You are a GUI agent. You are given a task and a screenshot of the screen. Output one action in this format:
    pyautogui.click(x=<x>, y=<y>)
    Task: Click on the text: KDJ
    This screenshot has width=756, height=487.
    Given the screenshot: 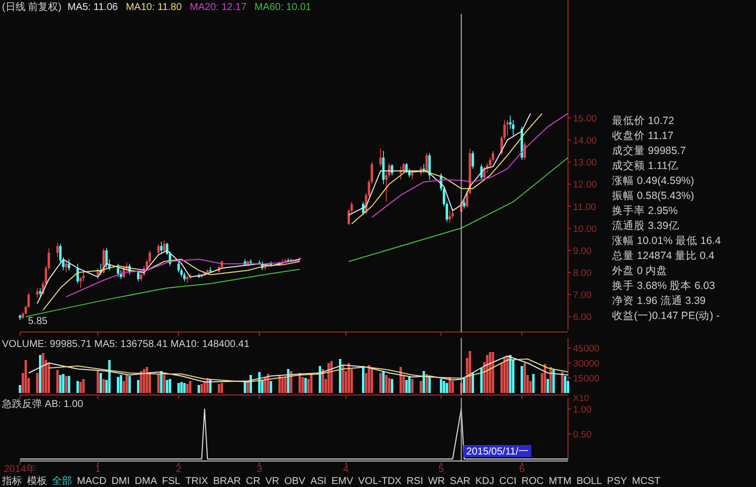 What is the action you would take?
    pyautogui.click(x=484, y=481)
    